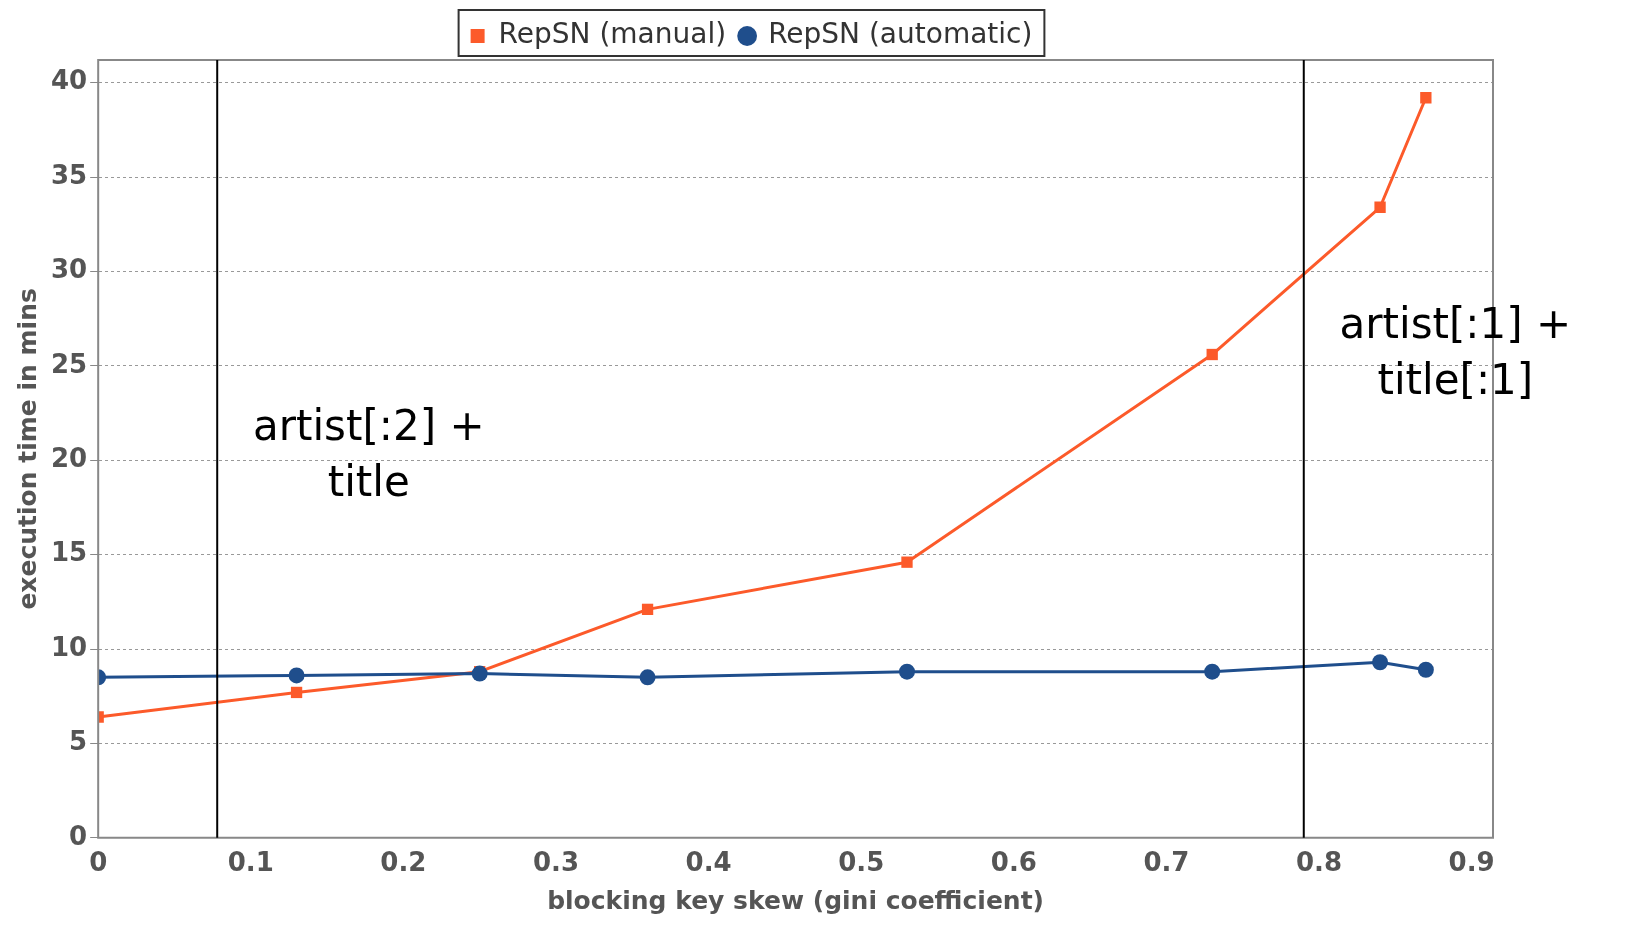  Describe the element at coordinates (27, 449) in the screenshot. I see `y-axis-title: execution time in mins` at that location.